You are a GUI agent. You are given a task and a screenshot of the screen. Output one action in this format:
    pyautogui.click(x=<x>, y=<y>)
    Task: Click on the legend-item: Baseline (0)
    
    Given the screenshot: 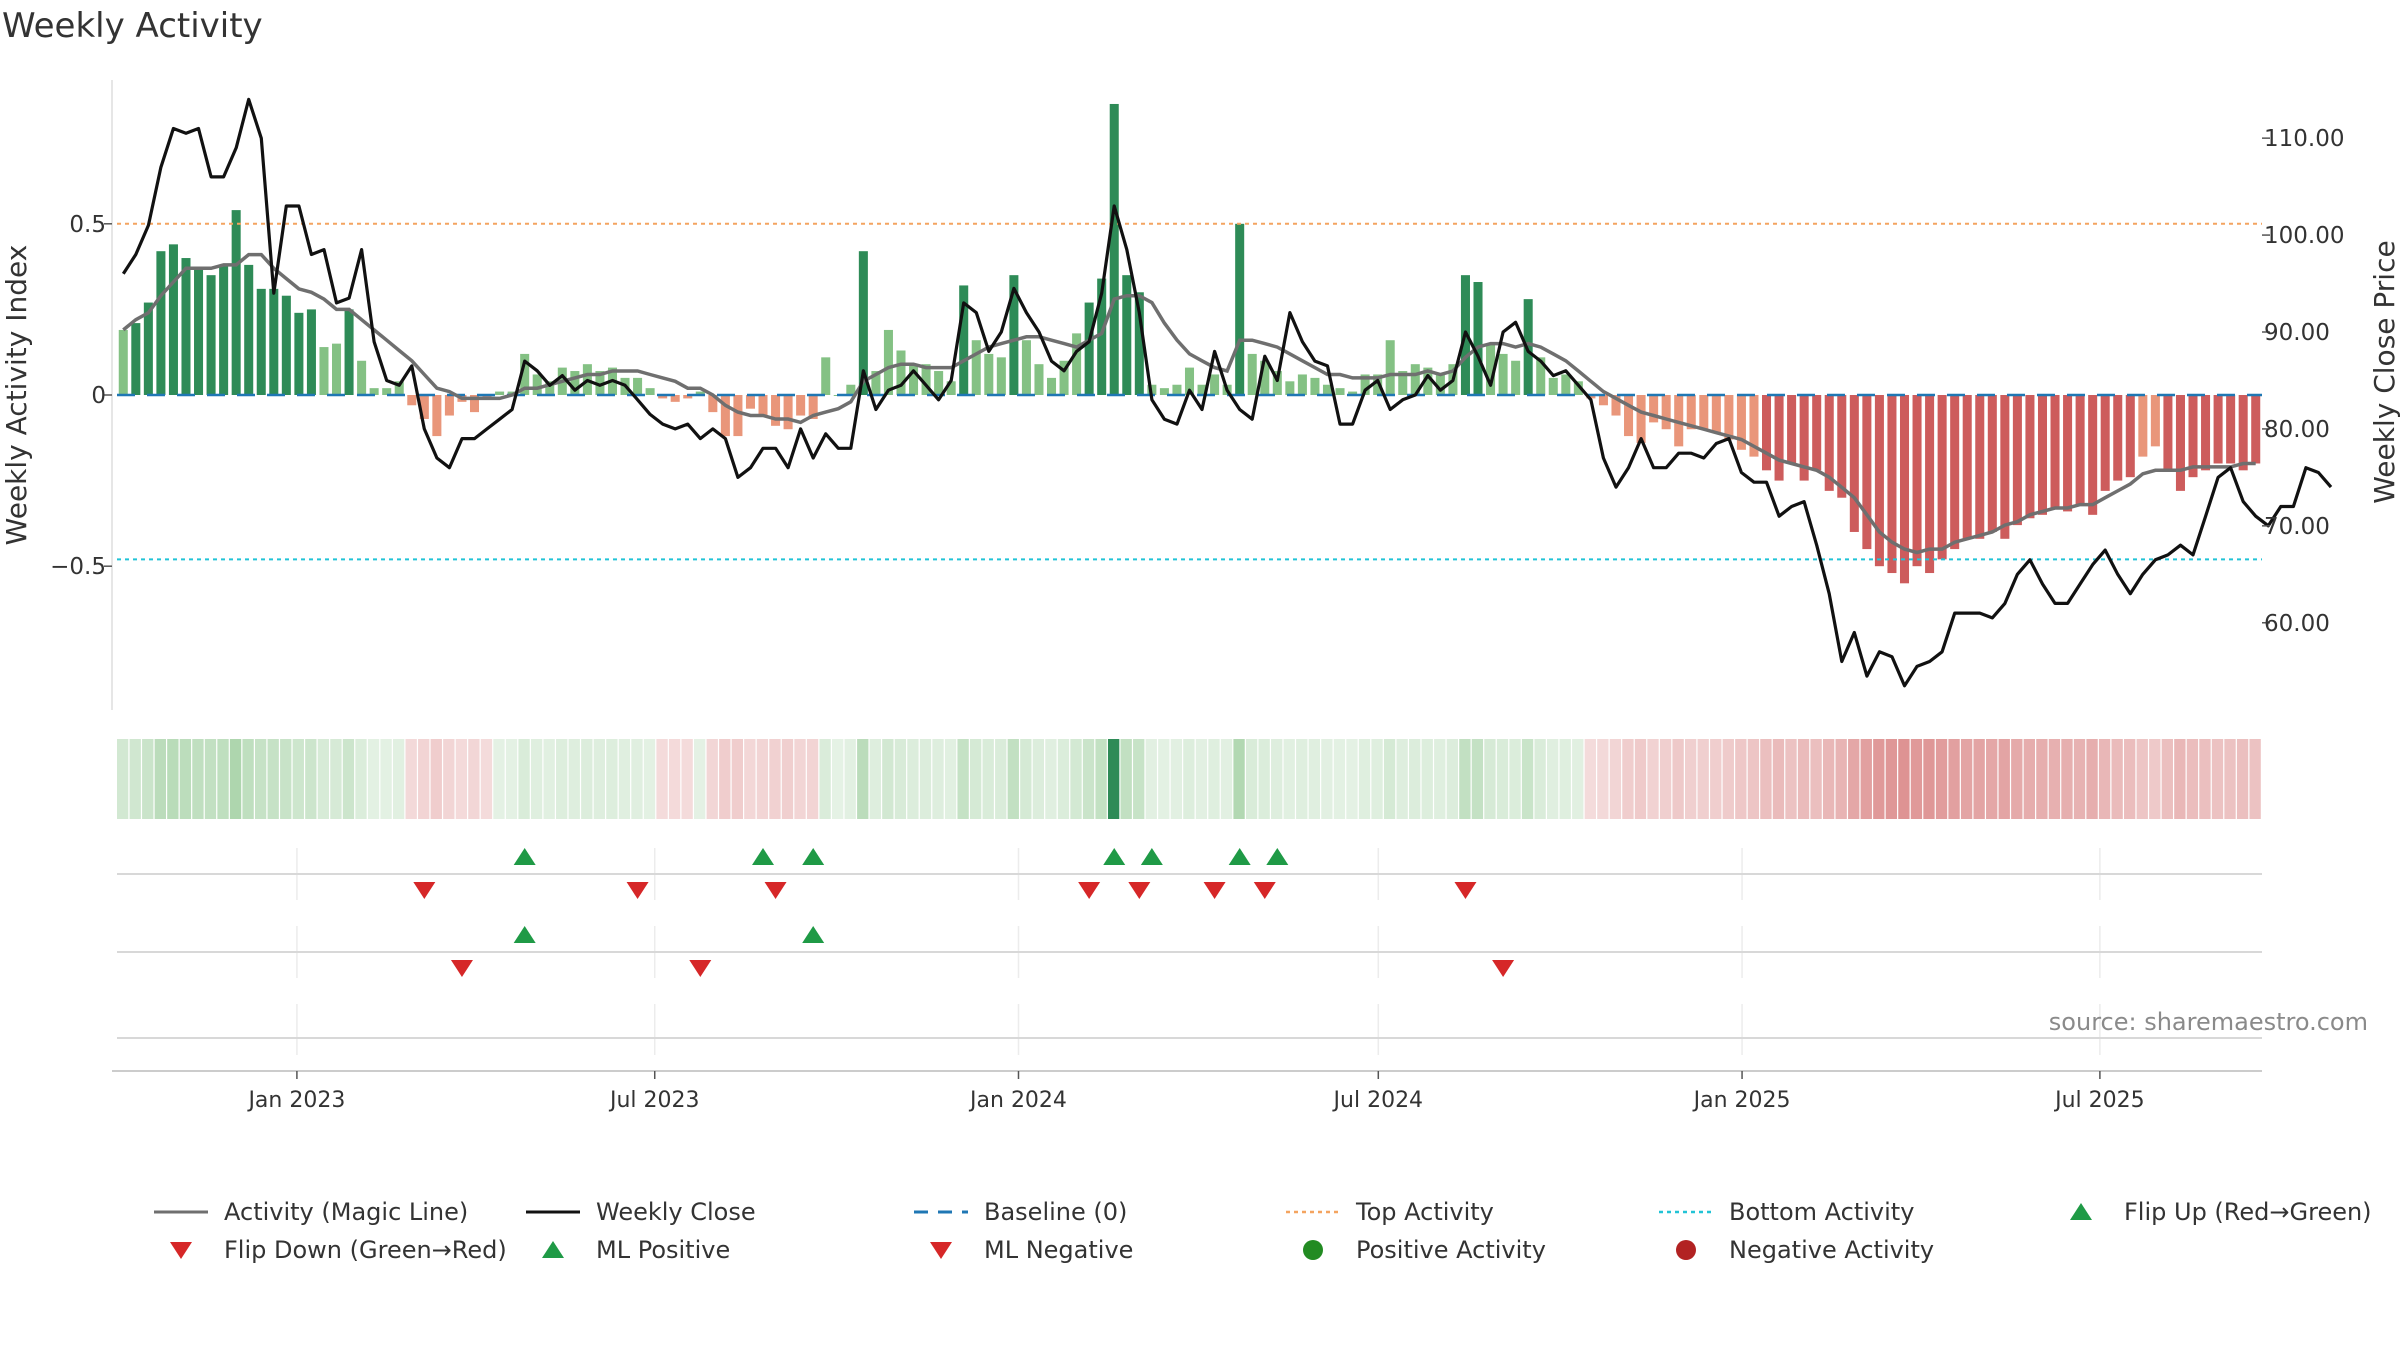 What is the action you would take?
    pyautogui.click(x=1018, y=1212)
    